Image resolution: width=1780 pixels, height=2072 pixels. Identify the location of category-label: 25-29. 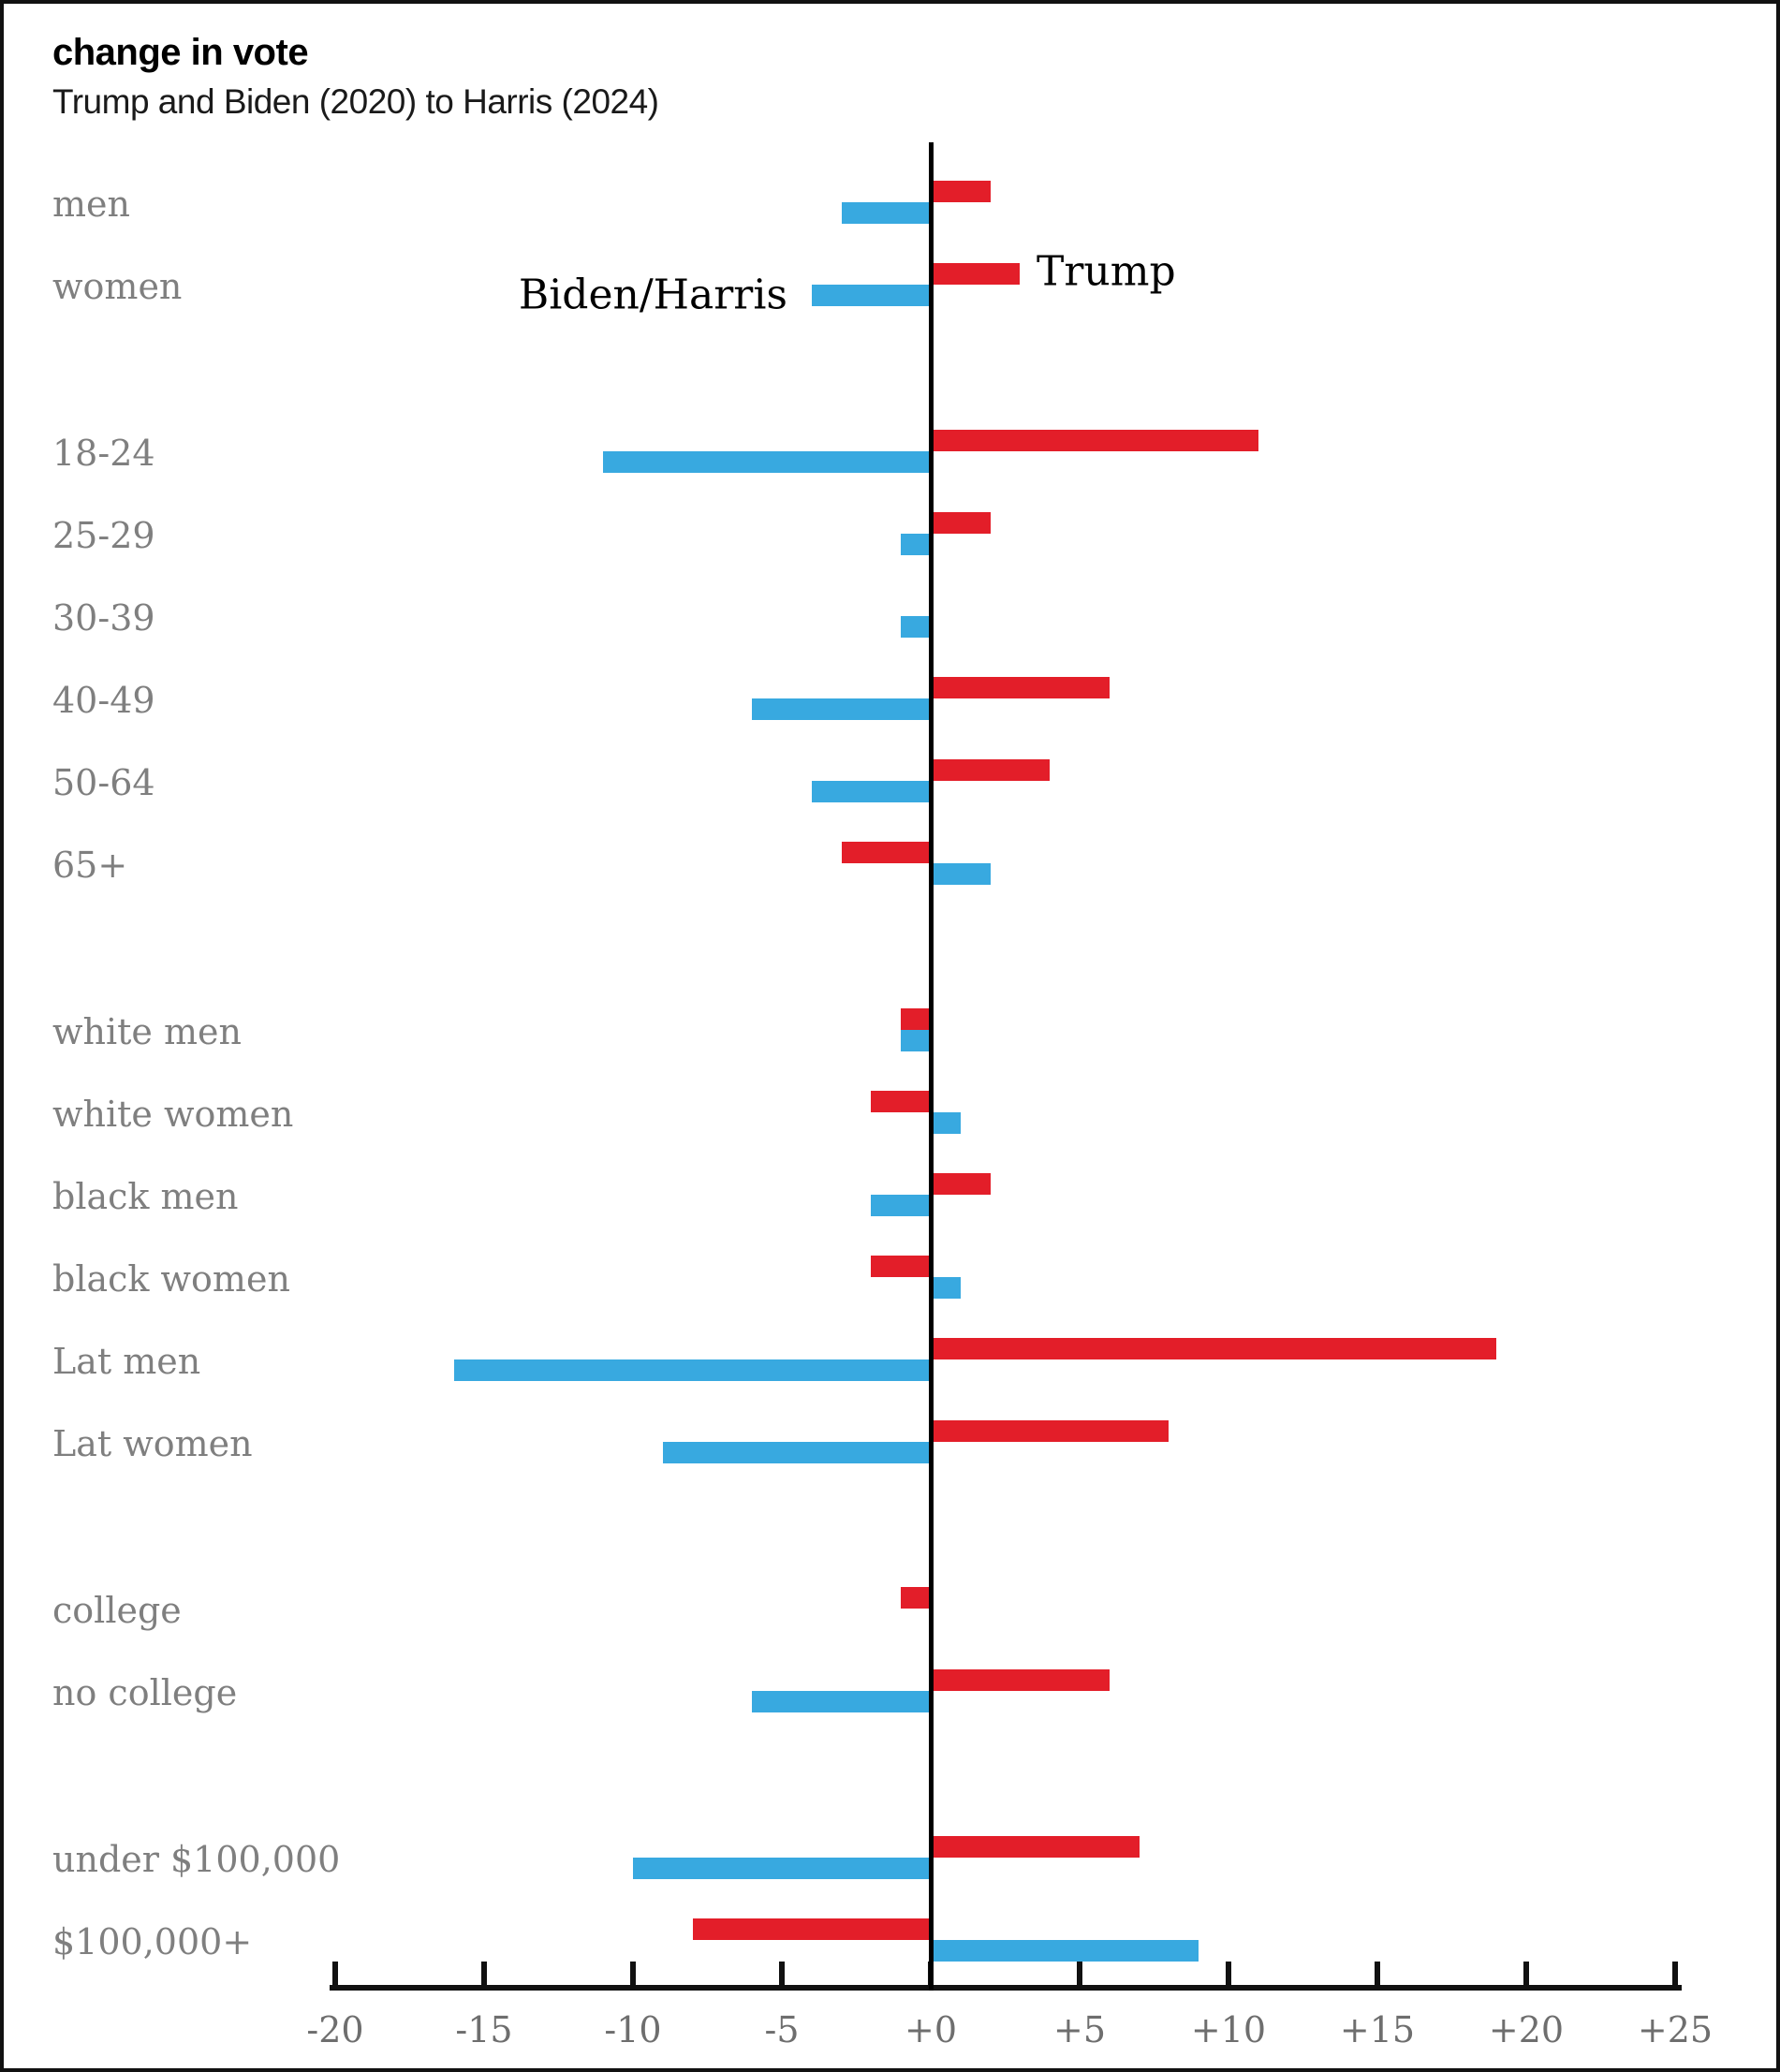
(103, 535).